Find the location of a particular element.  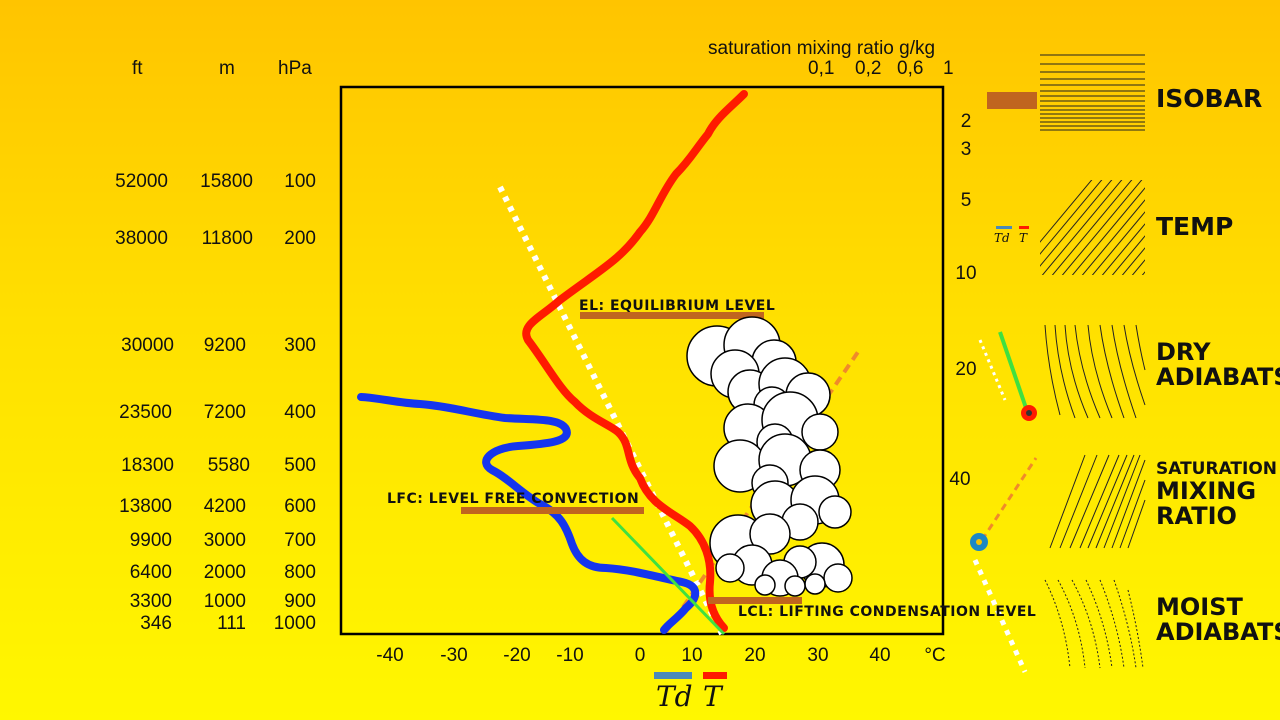

m-value: 3000 is located at coordinates (224, 540).